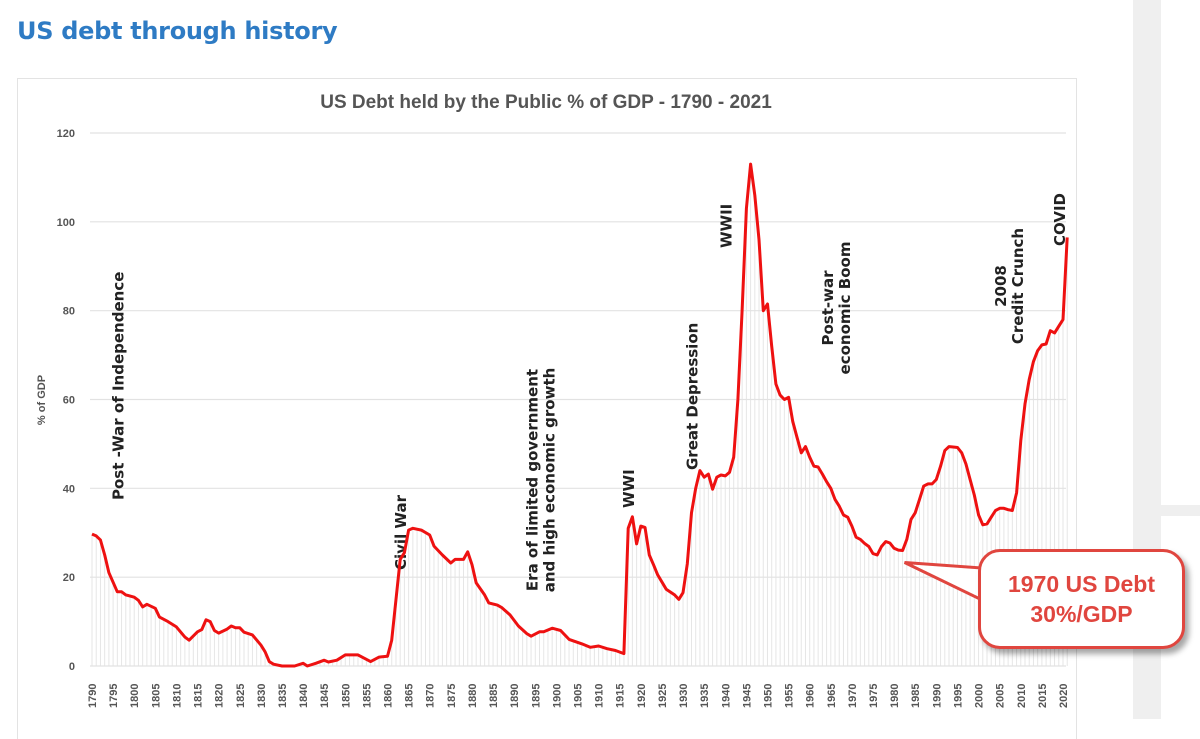  I want to click on annotation-text: and high economic growth, so click(550, 480).